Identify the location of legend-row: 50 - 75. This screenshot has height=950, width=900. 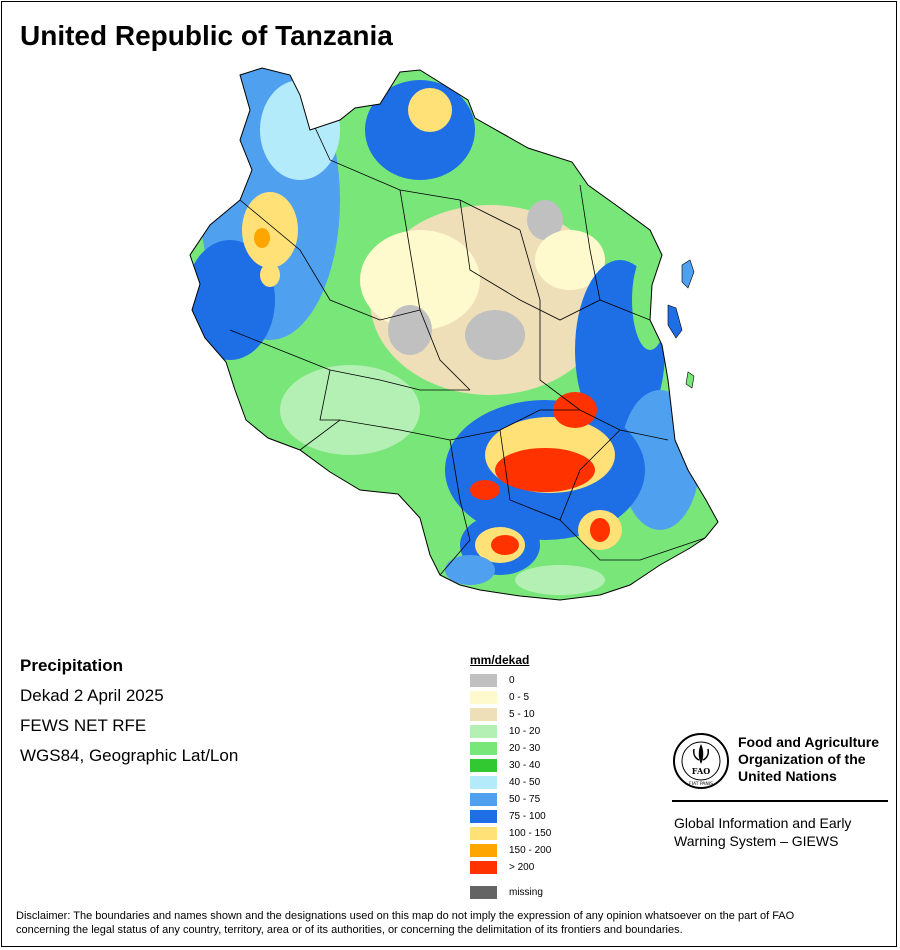
(510, 799).